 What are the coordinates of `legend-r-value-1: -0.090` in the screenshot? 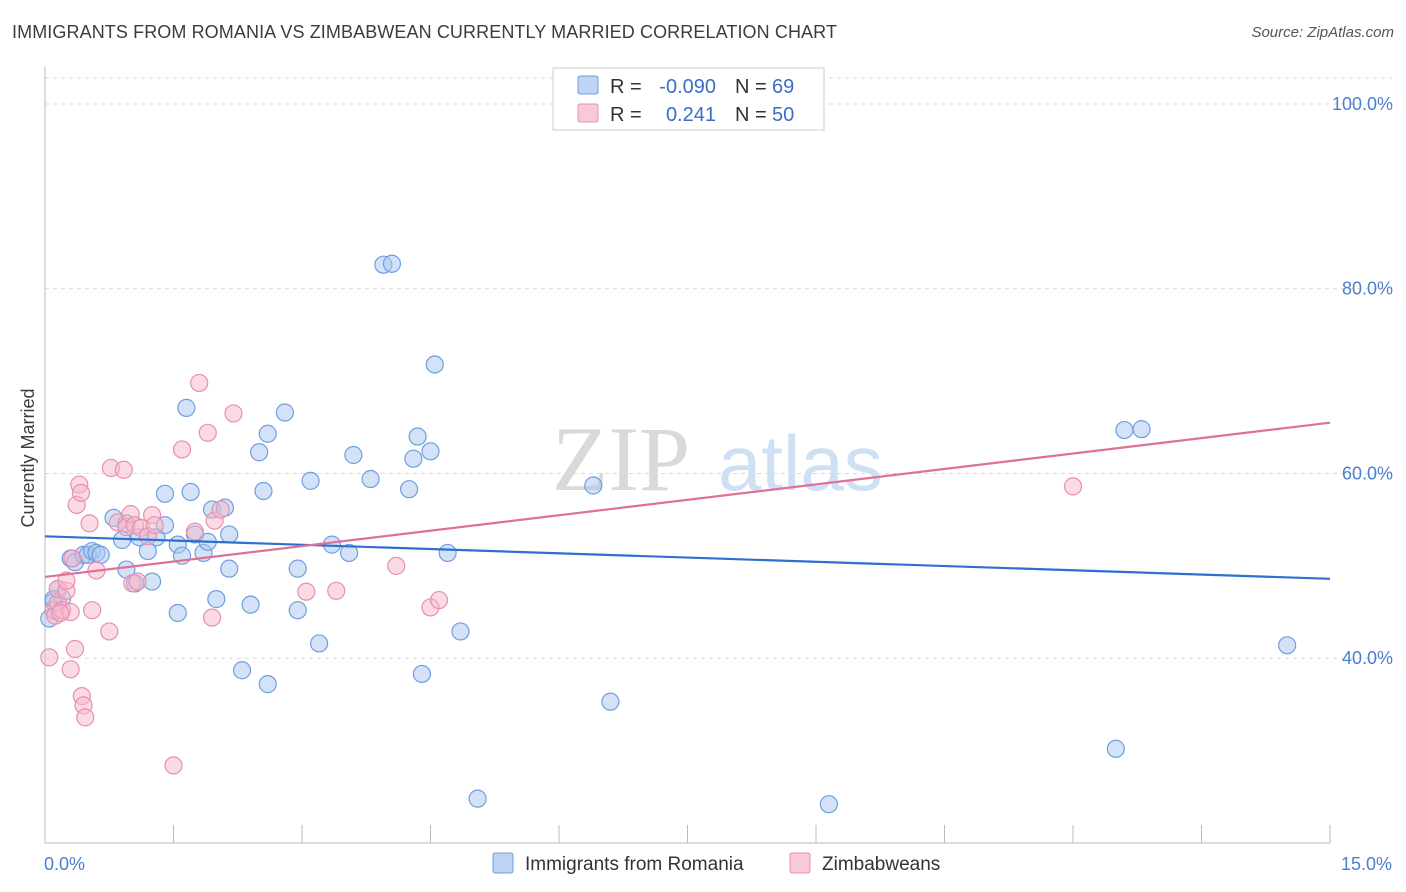 It's located at (687, 87).